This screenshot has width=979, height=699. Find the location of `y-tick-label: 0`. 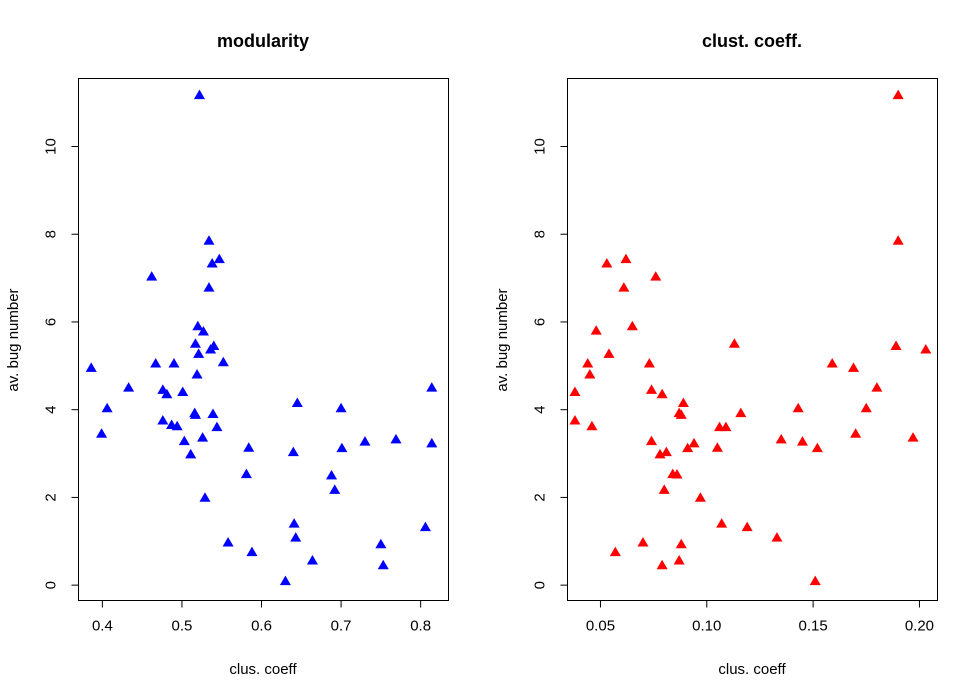

y-tick-label: 0 is located at coordinates (51, 585).